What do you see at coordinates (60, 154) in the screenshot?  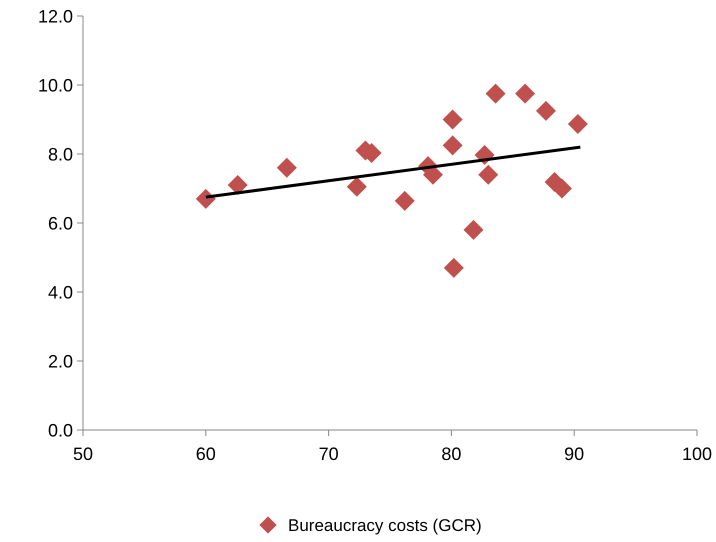 I see `y-tick-label: 8.0` at bounding box center [60, 154].